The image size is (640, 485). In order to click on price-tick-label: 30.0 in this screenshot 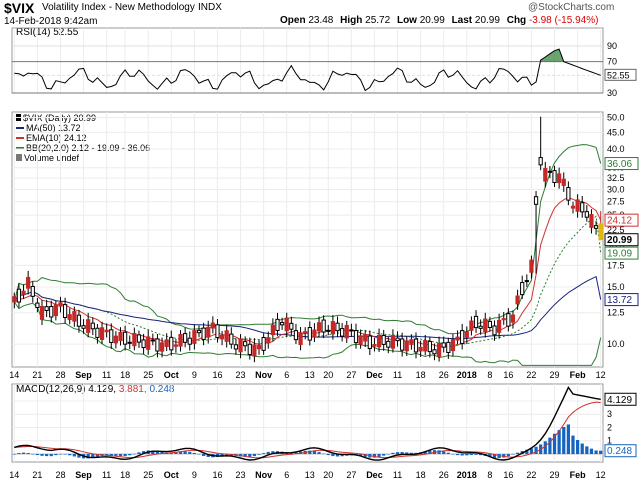, I will do `click(616, 189)`.